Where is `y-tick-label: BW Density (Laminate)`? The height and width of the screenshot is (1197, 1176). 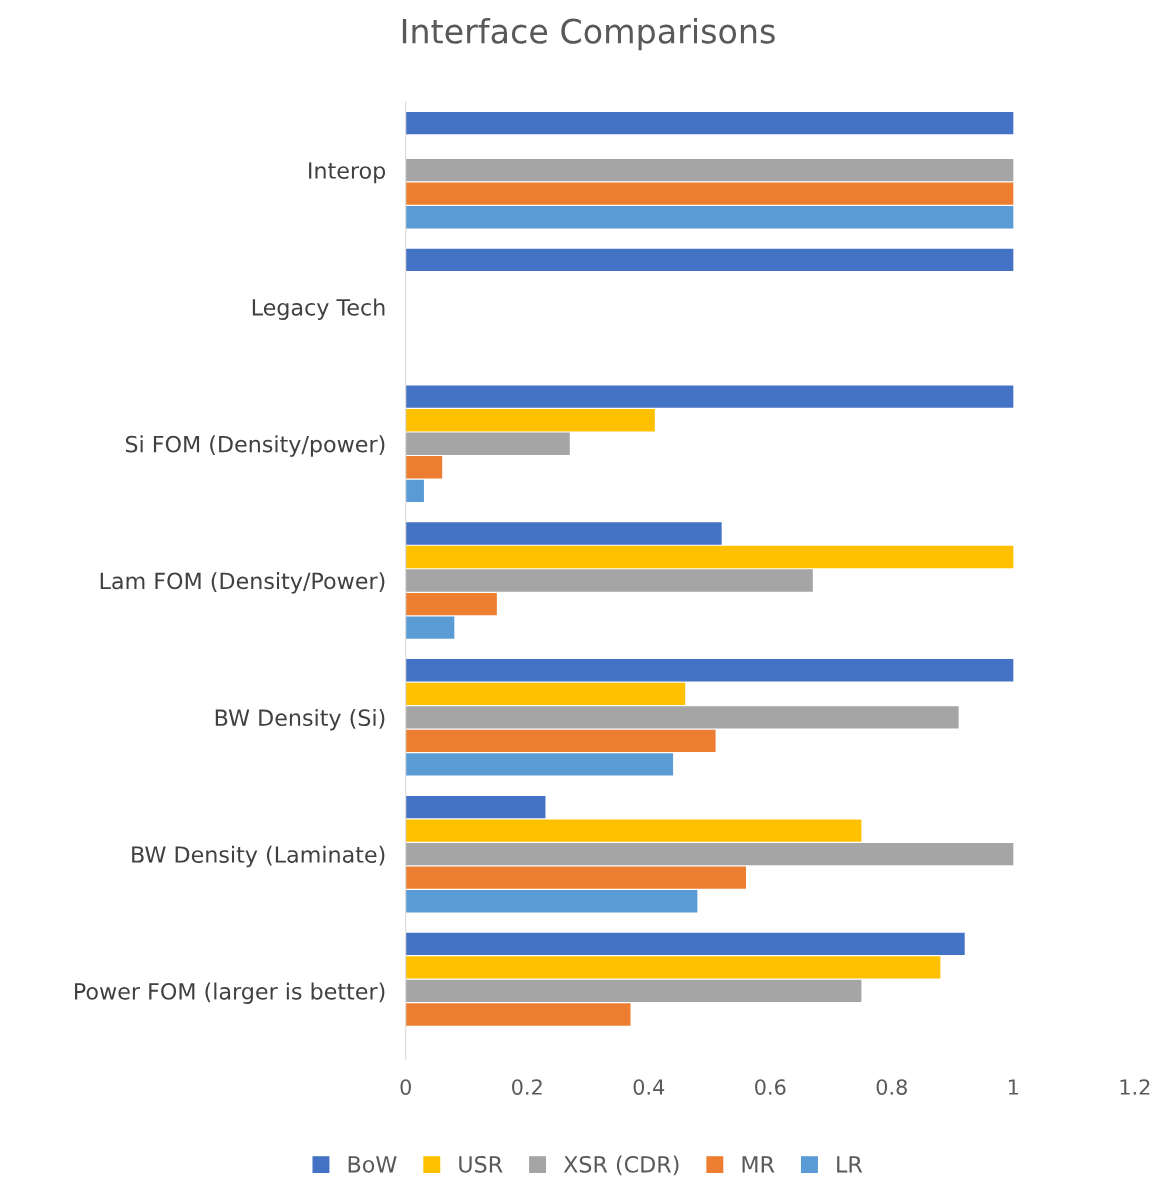
y-tick-label: BW Density (Laminate) is located at coordinates (258, 856).